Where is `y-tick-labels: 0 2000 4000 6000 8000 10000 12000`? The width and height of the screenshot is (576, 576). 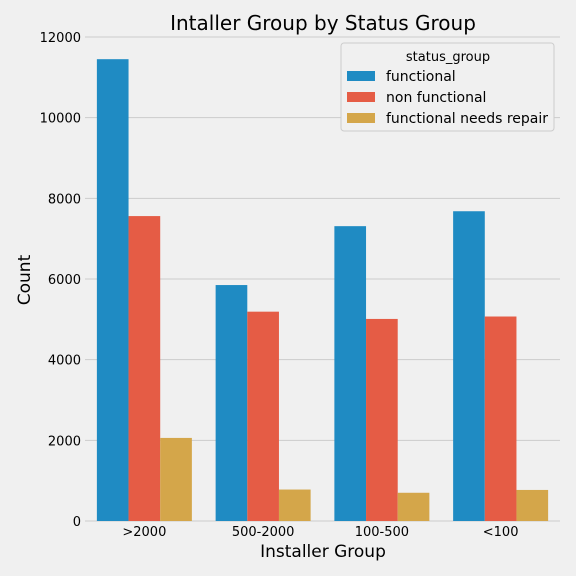
y-tick-labels: 0 2000 4000 6000 8000 10000 12000 is located at coordinates (60, 280).